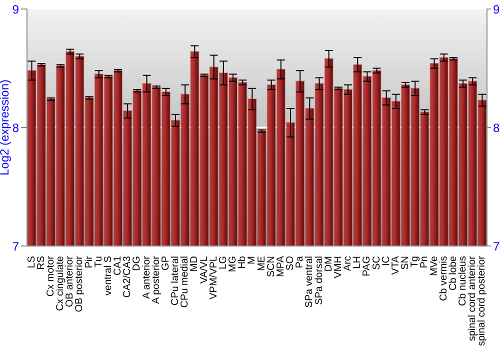 This screenshot has width=500, height=350. I want to click on y-tick-label: 8, so click(16, 127).